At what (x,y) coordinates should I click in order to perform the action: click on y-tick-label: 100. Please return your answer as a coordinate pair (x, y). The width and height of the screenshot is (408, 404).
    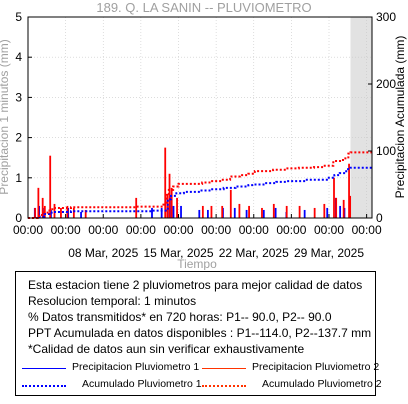
    Looking at the image, I should click on (386, 151).